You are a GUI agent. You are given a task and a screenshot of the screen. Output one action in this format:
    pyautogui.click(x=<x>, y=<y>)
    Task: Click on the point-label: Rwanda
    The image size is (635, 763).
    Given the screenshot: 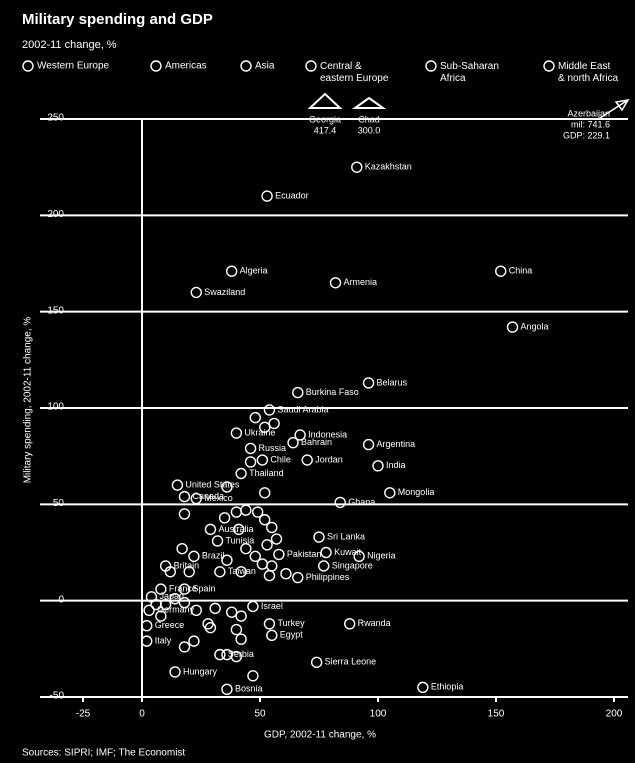 What is the action you would take?
    pyautogui.click(x=374, y=623)
    